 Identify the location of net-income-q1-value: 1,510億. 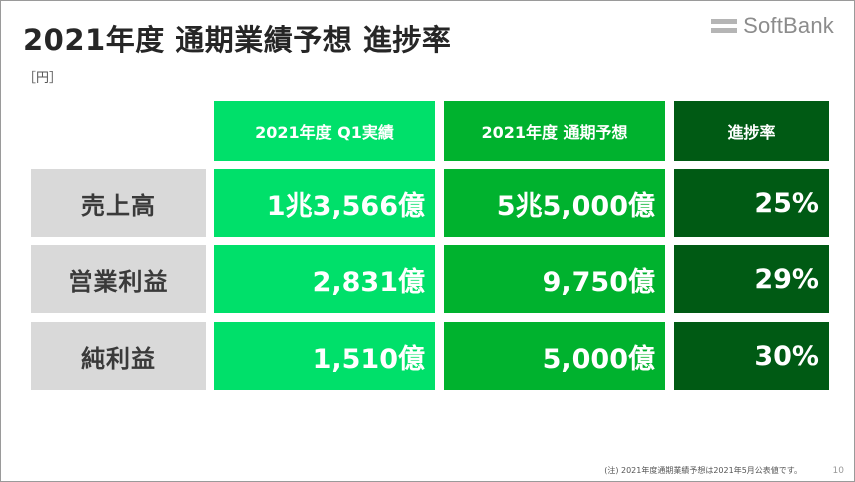
(324, 356).